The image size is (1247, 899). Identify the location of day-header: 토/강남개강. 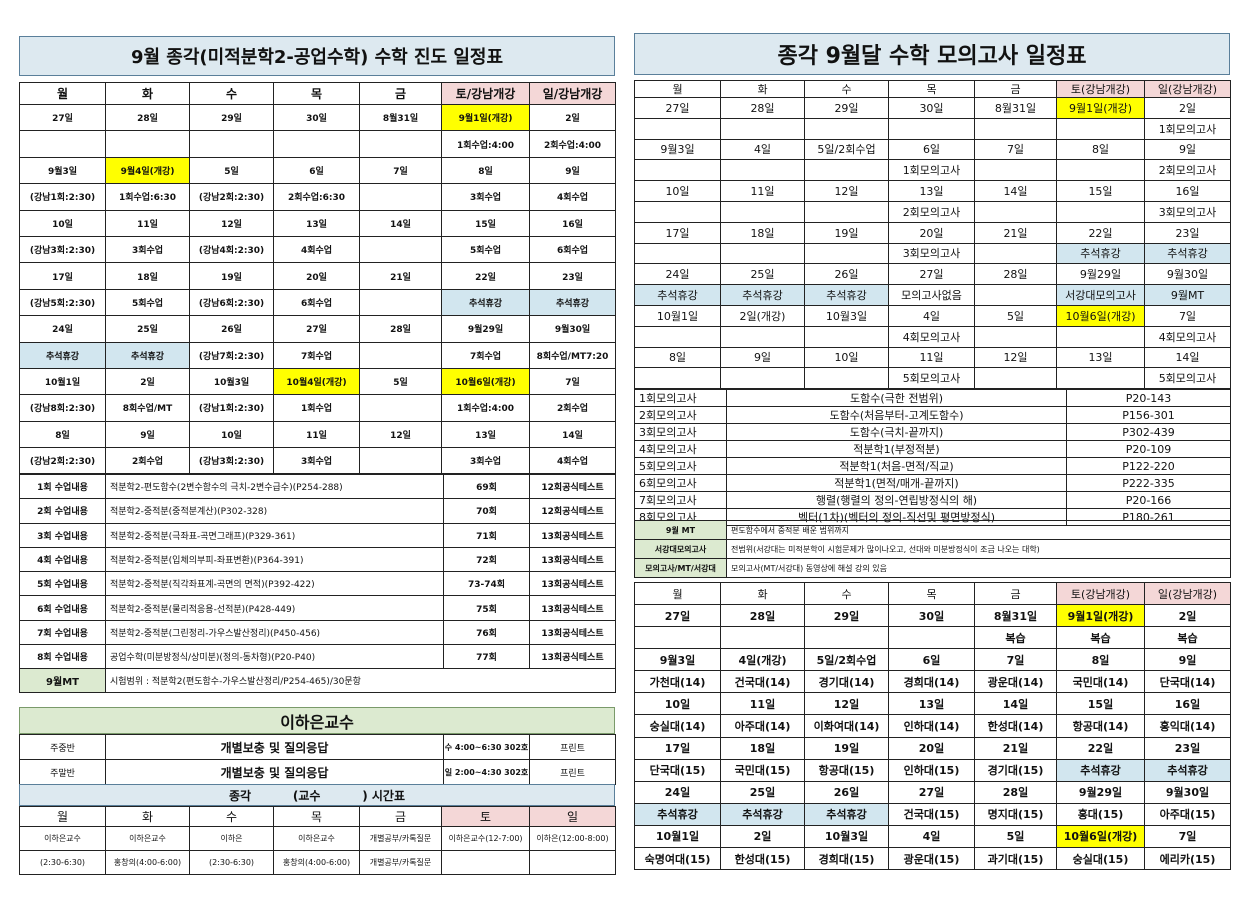
(485, 93).